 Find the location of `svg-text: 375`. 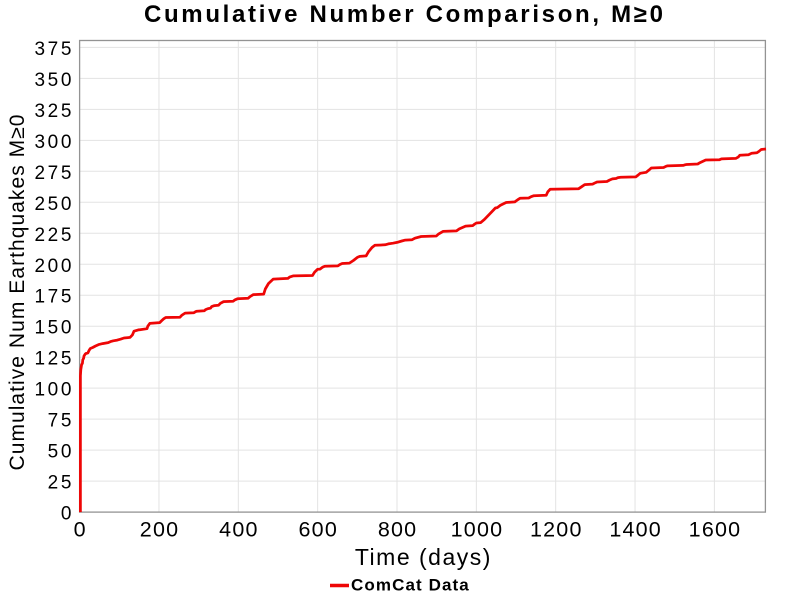

svg-text: 375 is located at coordinates (54, 49).